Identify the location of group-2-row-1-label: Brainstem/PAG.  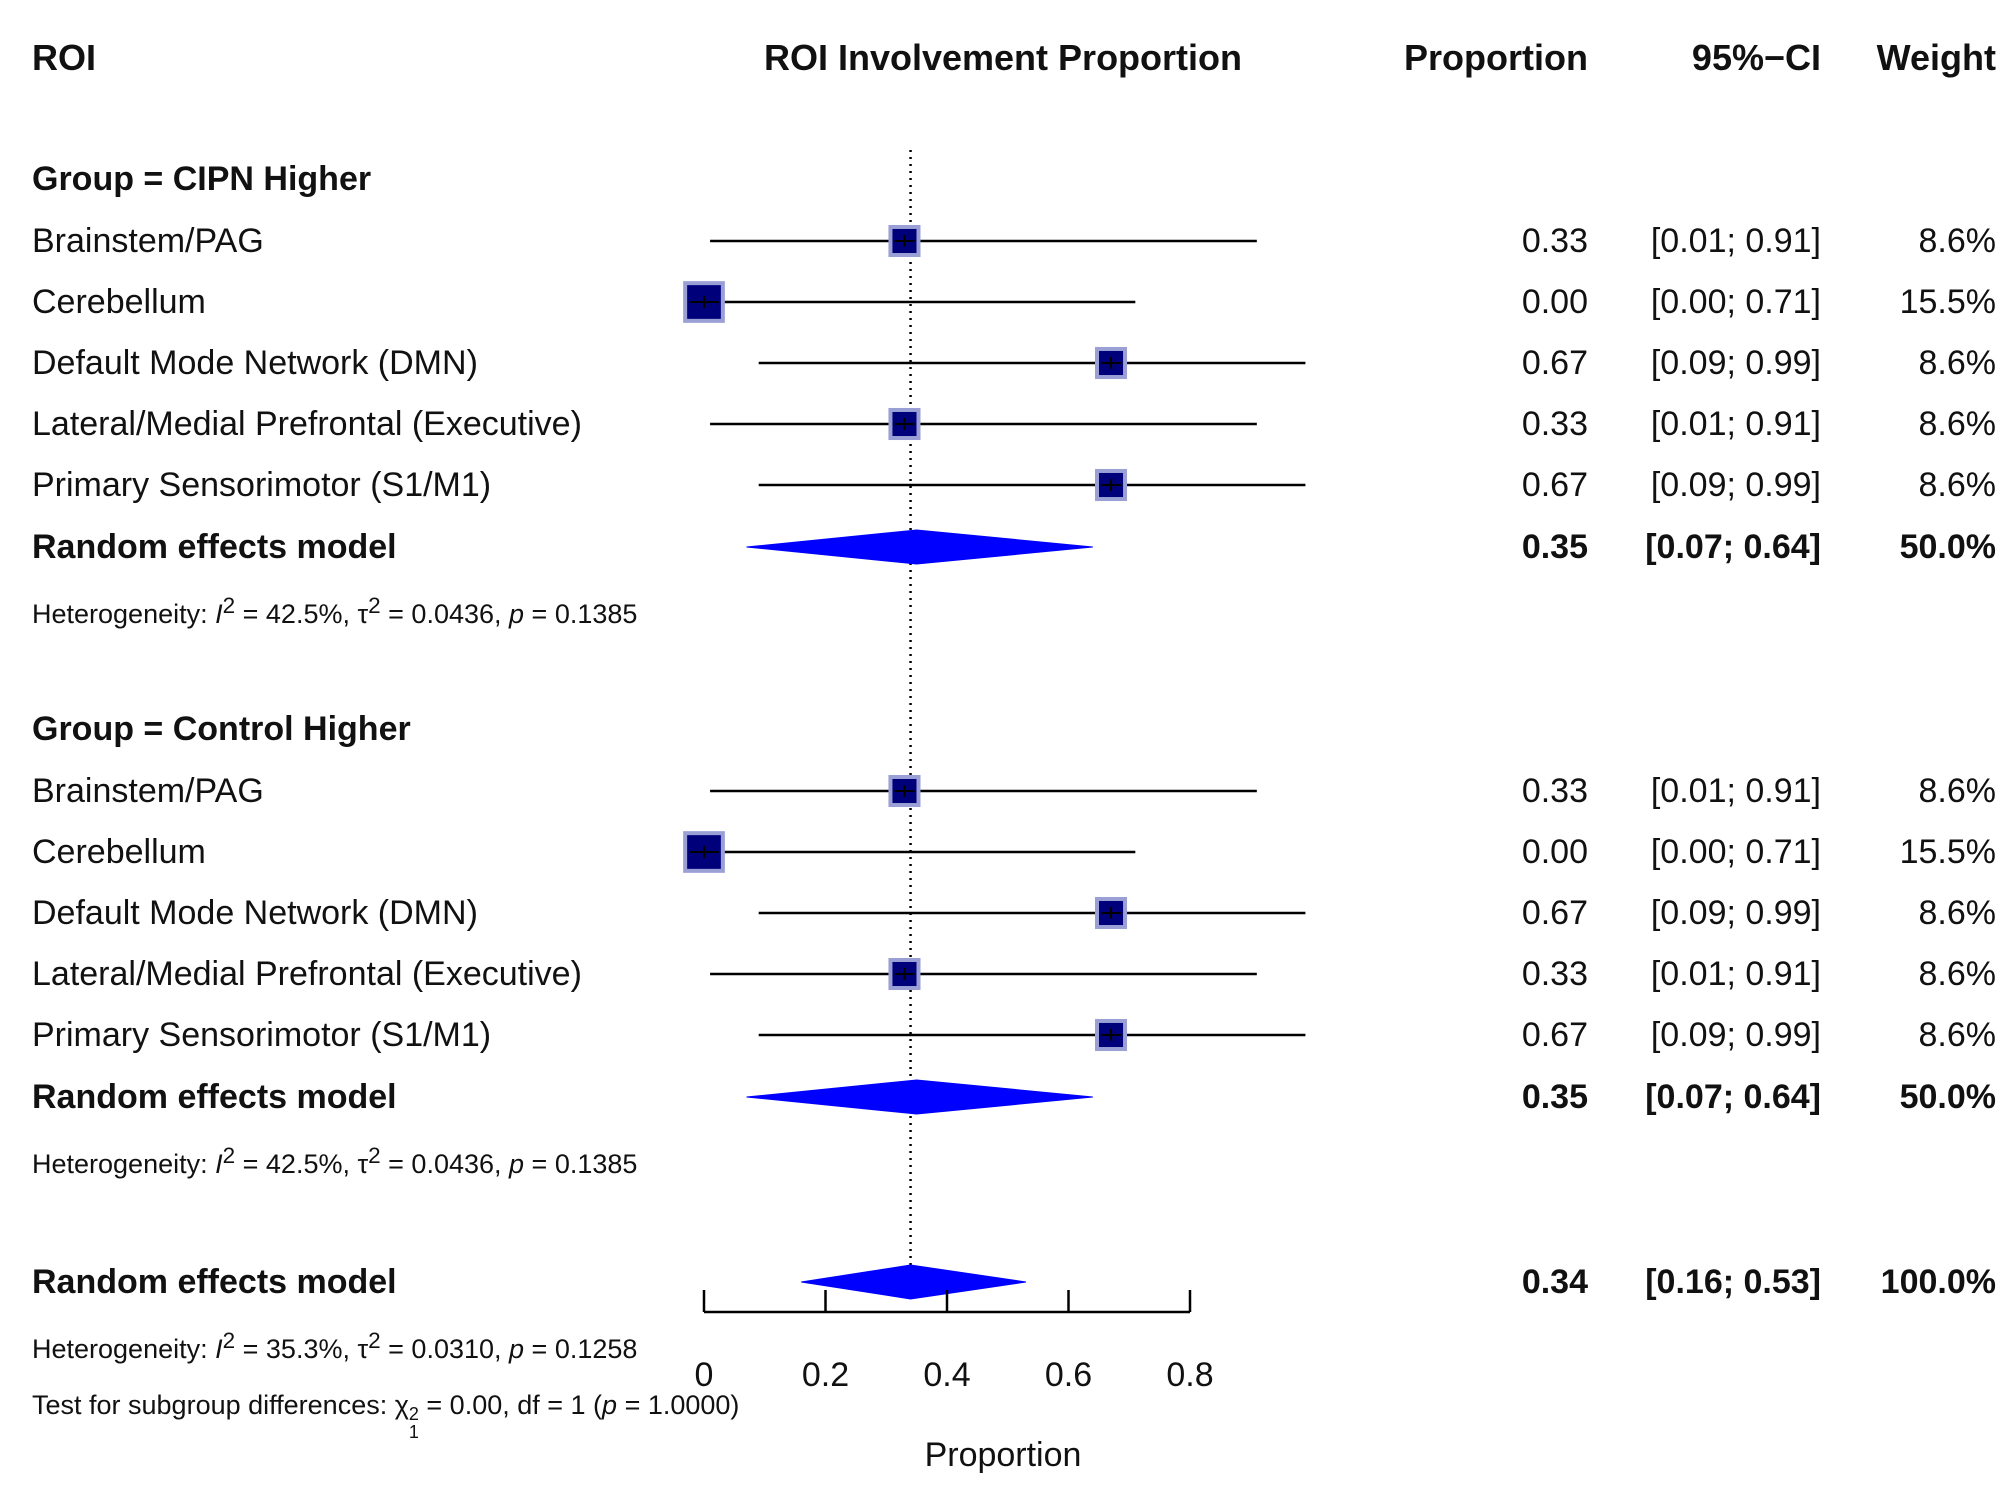
(148, 791).